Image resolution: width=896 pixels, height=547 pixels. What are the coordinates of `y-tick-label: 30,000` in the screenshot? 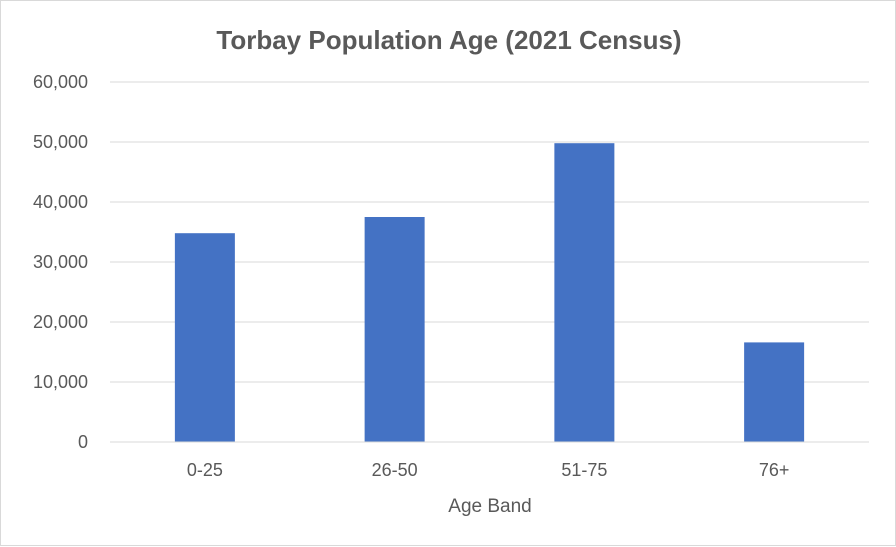 It's located at (60, 262).